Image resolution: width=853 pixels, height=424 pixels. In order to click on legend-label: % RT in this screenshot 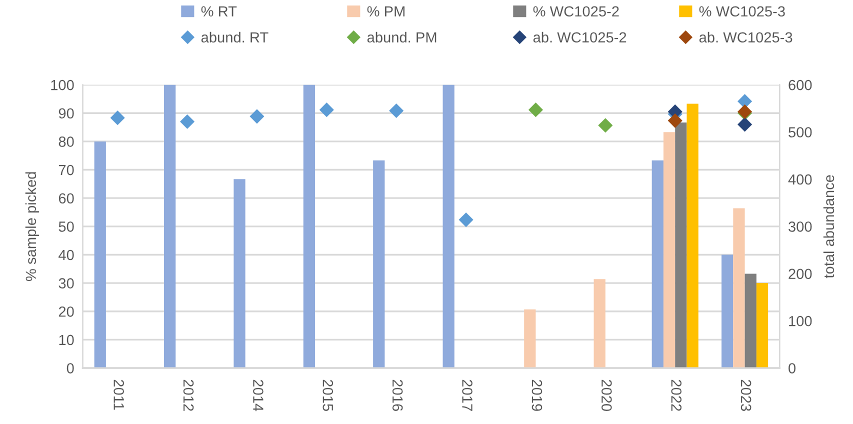, I will do `click(219, 11)`.